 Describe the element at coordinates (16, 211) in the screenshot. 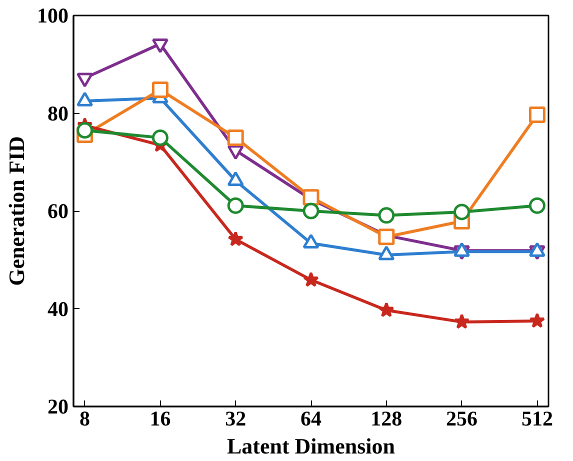

I see `y-axis-title: Generation FID` at that location.